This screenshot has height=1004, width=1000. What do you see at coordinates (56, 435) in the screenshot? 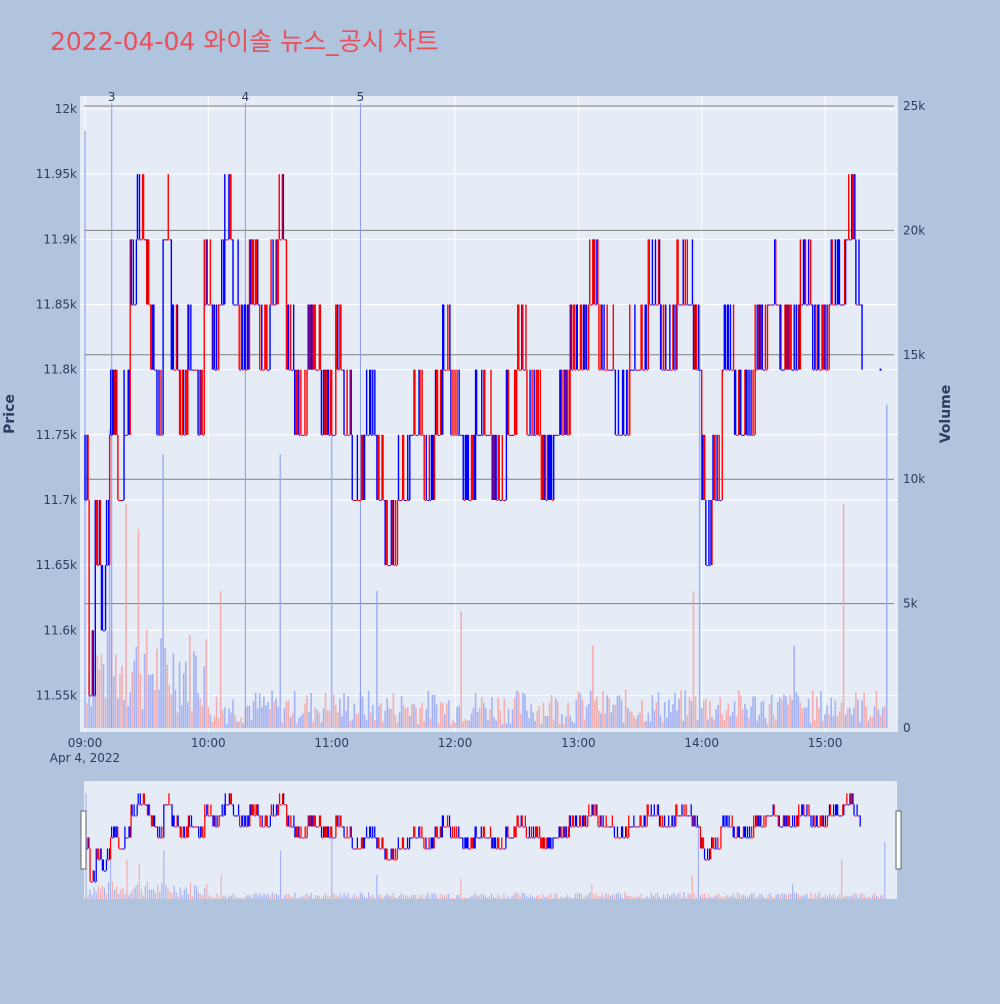
I see `price-tick-label: 11.75k` at bounding box center [56, 435].